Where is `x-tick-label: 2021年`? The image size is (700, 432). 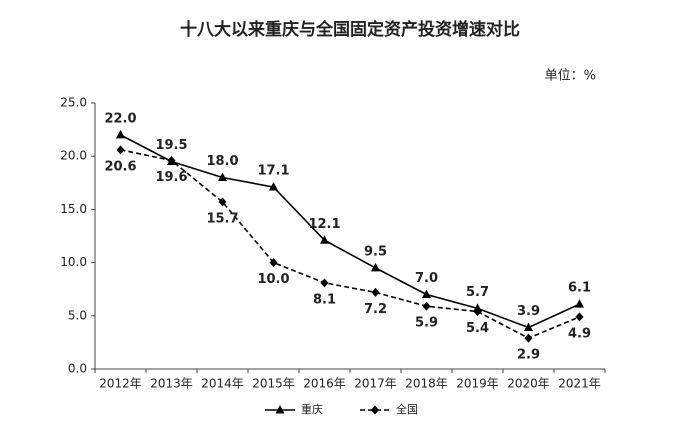 x-tick-label: 2021年 is located at coordinates (579, 384).